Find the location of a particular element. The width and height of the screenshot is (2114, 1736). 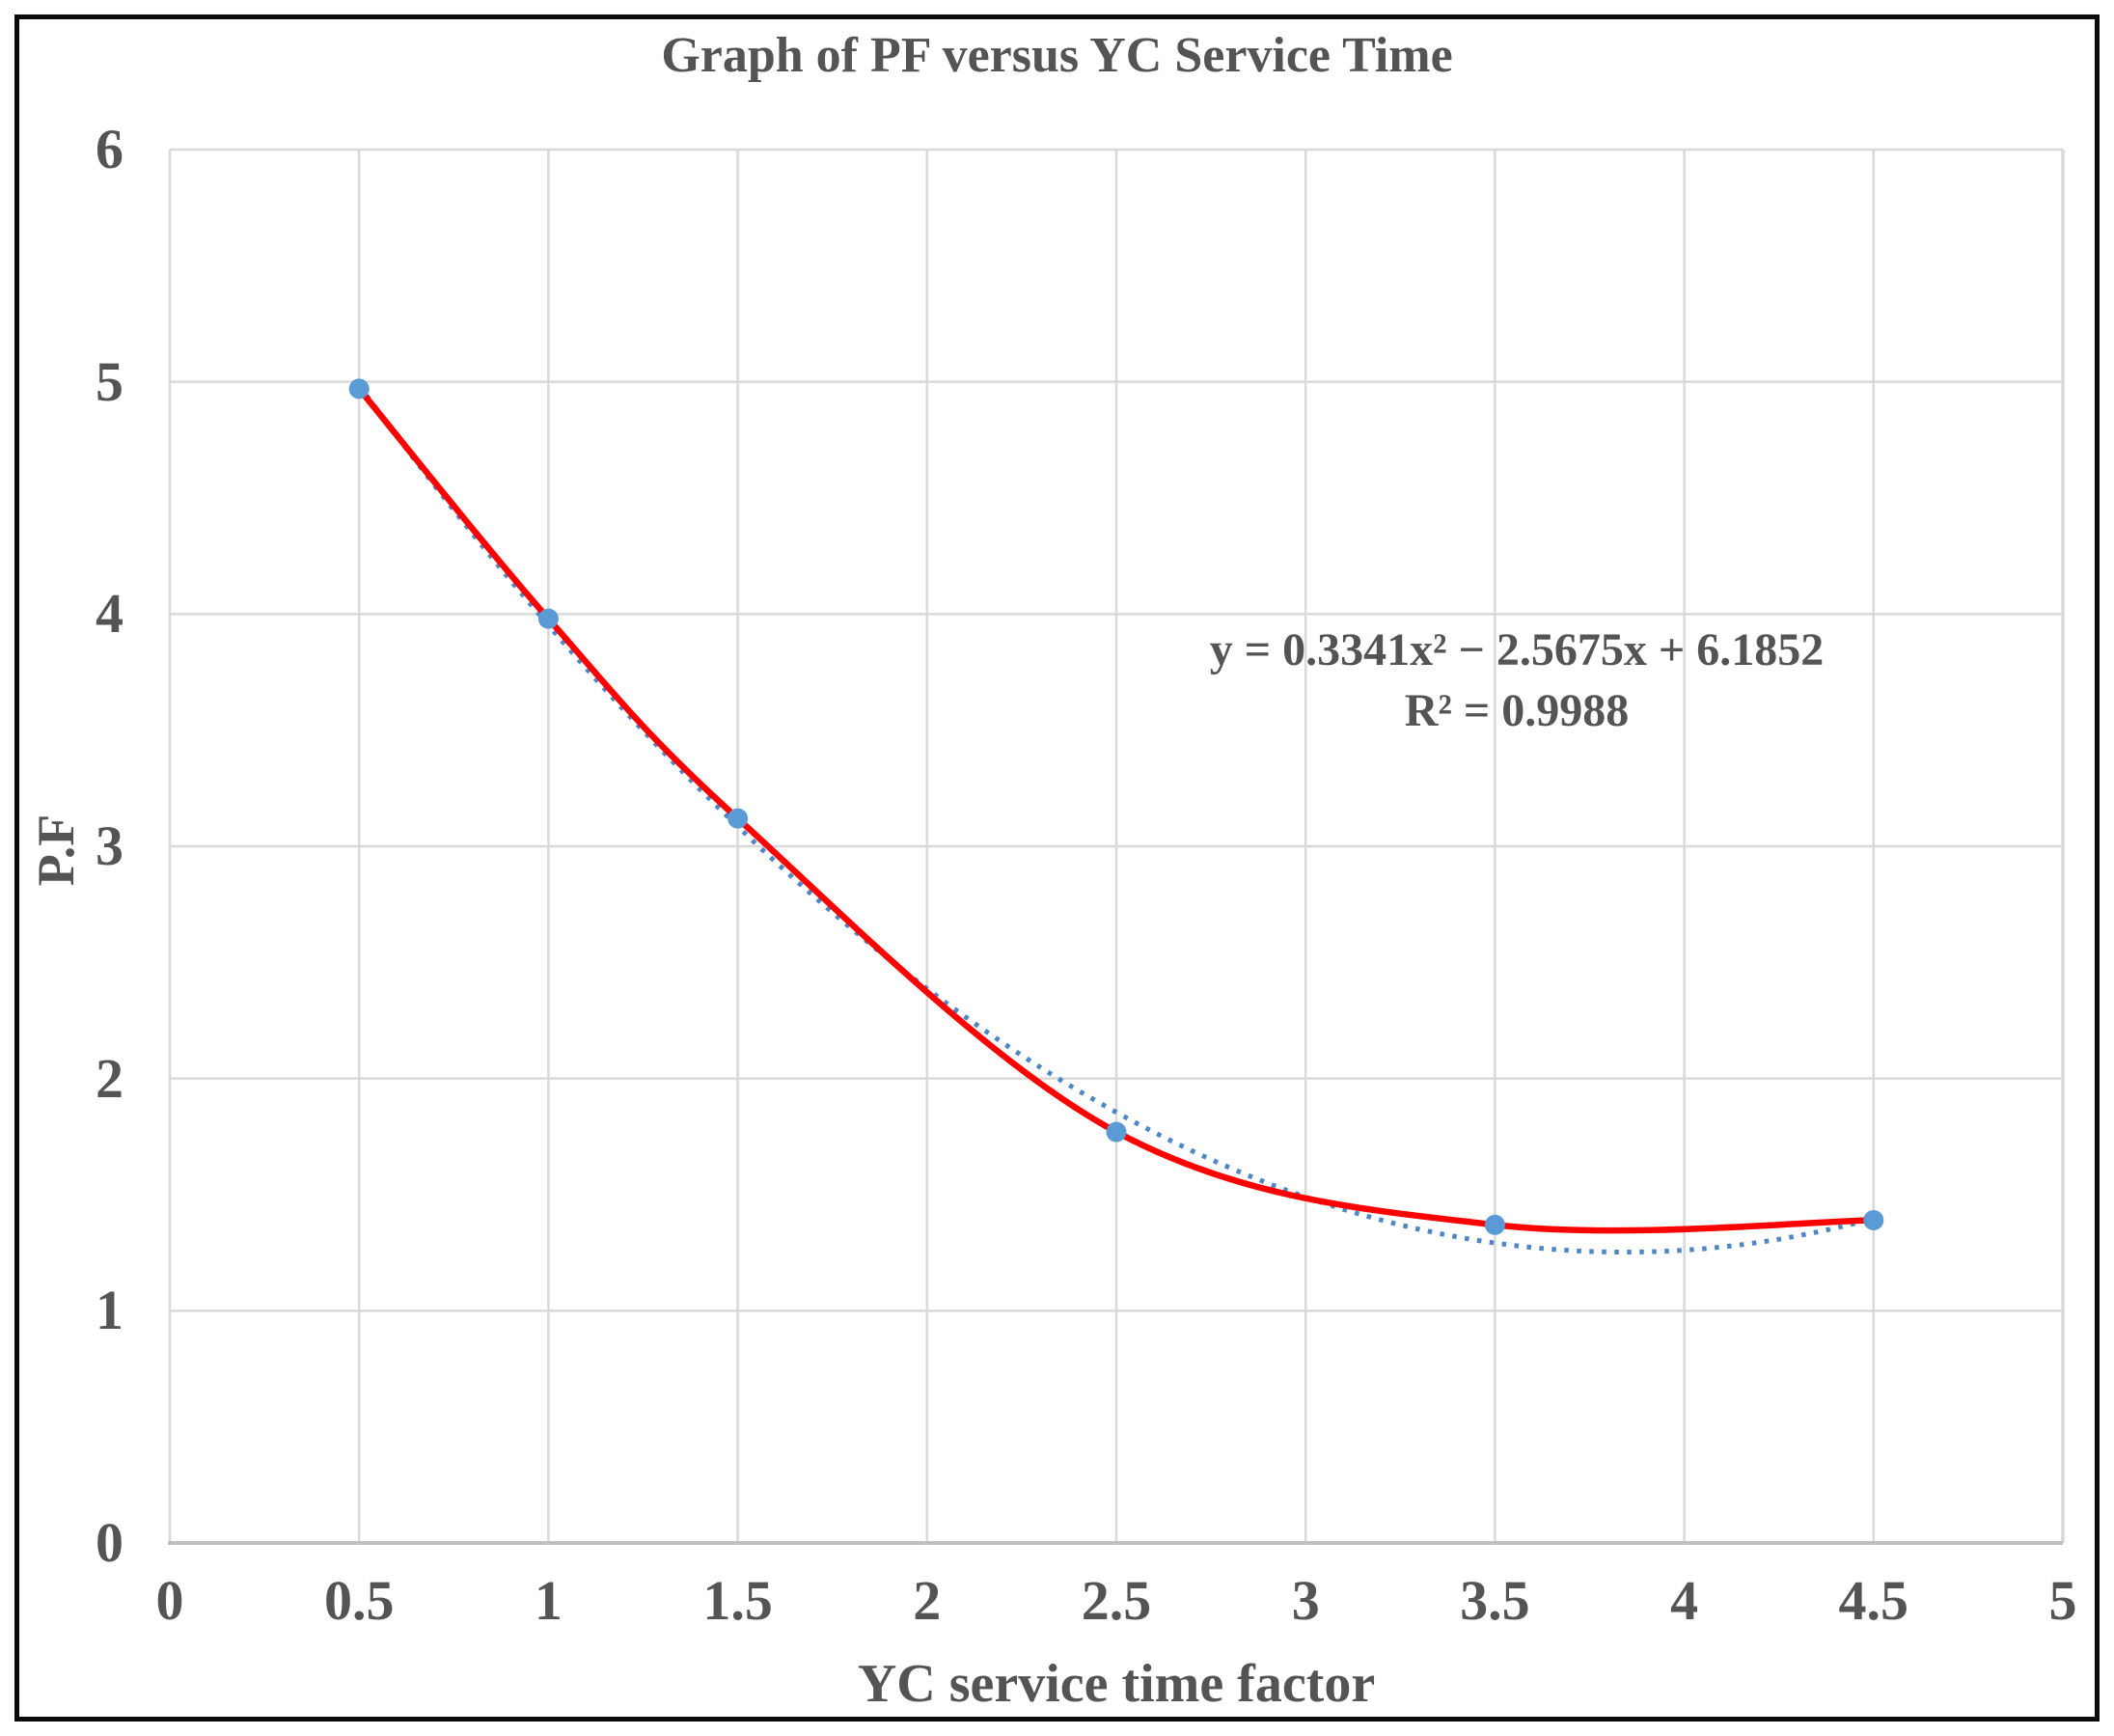

x-tick-label: 2 is located at coordinates (928, 1601).